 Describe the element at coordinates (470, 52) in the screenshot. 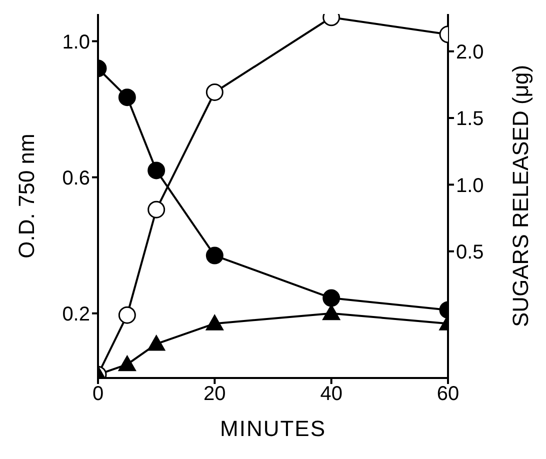

I see `y2-tick-label: 2.0` at that location.